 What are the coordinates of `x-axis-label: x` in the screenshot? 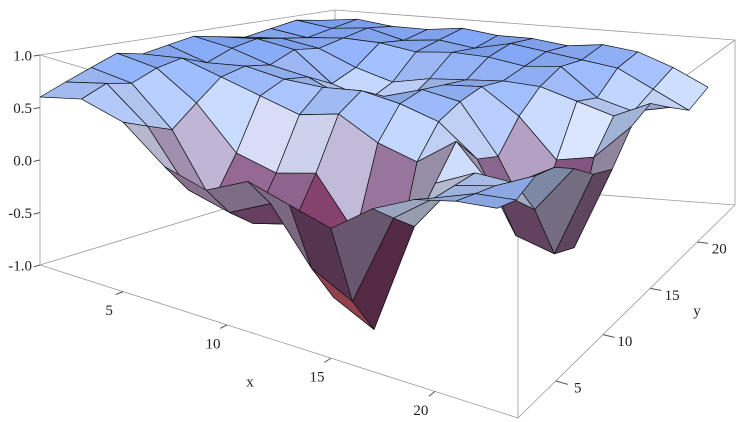 It's located at (250, 382).